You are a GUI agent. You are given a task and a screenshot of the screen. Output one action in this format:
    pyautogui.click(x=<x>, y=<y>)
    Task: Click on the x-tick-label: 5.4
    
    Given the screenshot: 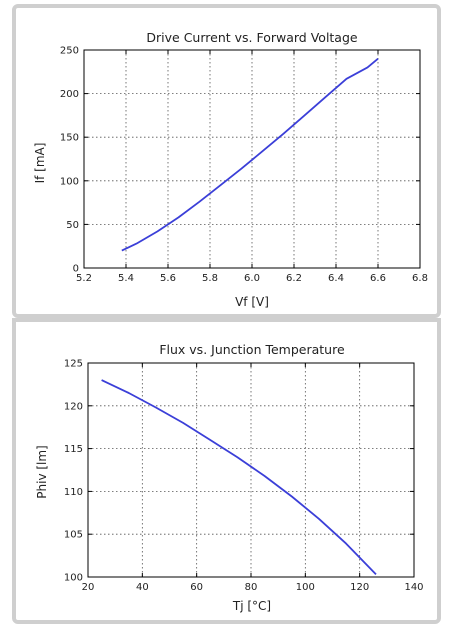 What is the action you would take?
    pyautogui.click(x=126, y=278)
    